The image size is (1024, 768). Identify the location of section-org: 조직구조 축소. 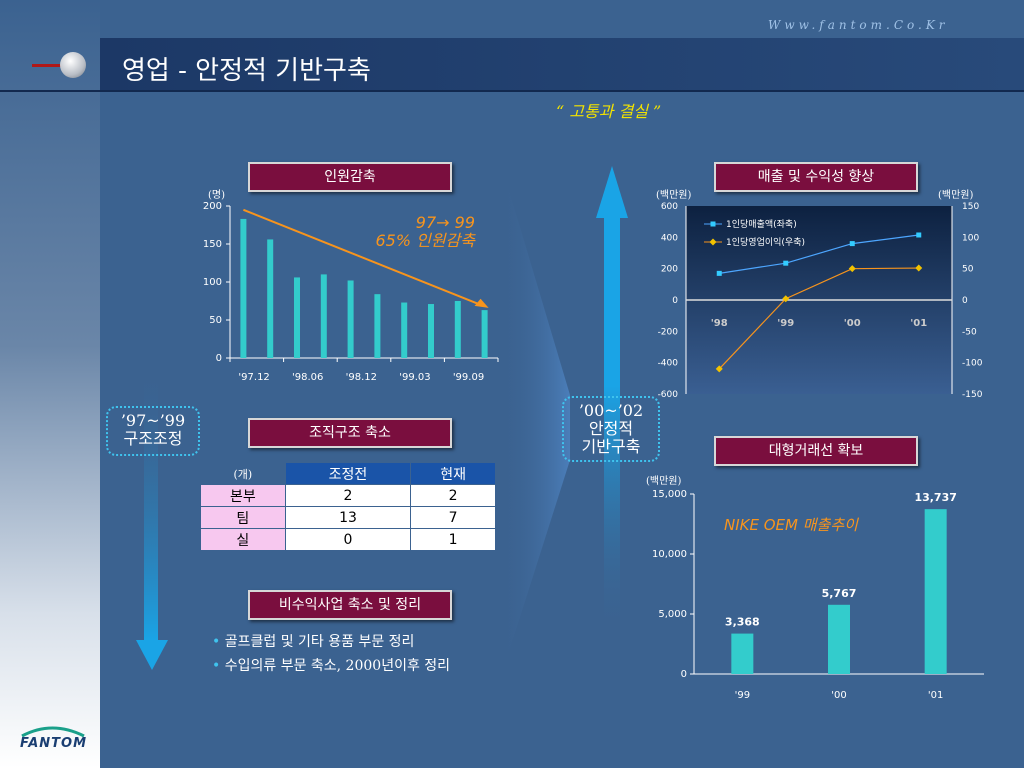
(350, 433).